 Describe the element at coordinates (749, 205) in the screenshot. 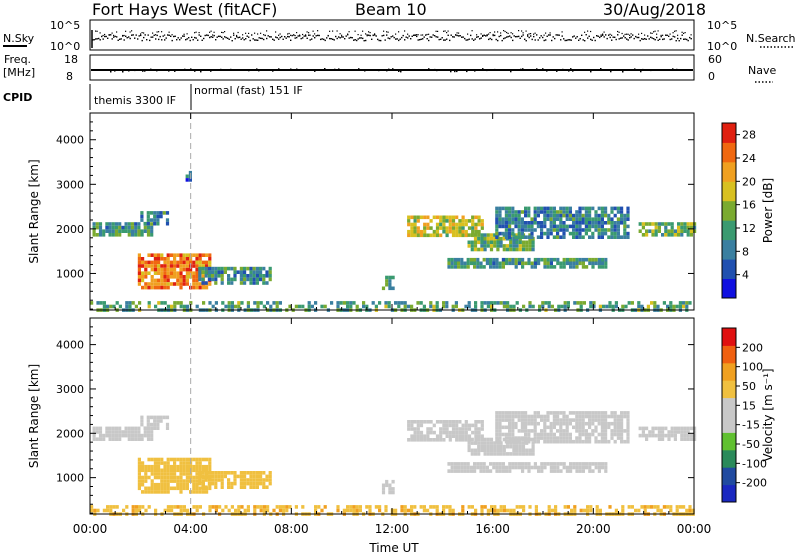

I see `colorbar-tick-label: 16` at that location.